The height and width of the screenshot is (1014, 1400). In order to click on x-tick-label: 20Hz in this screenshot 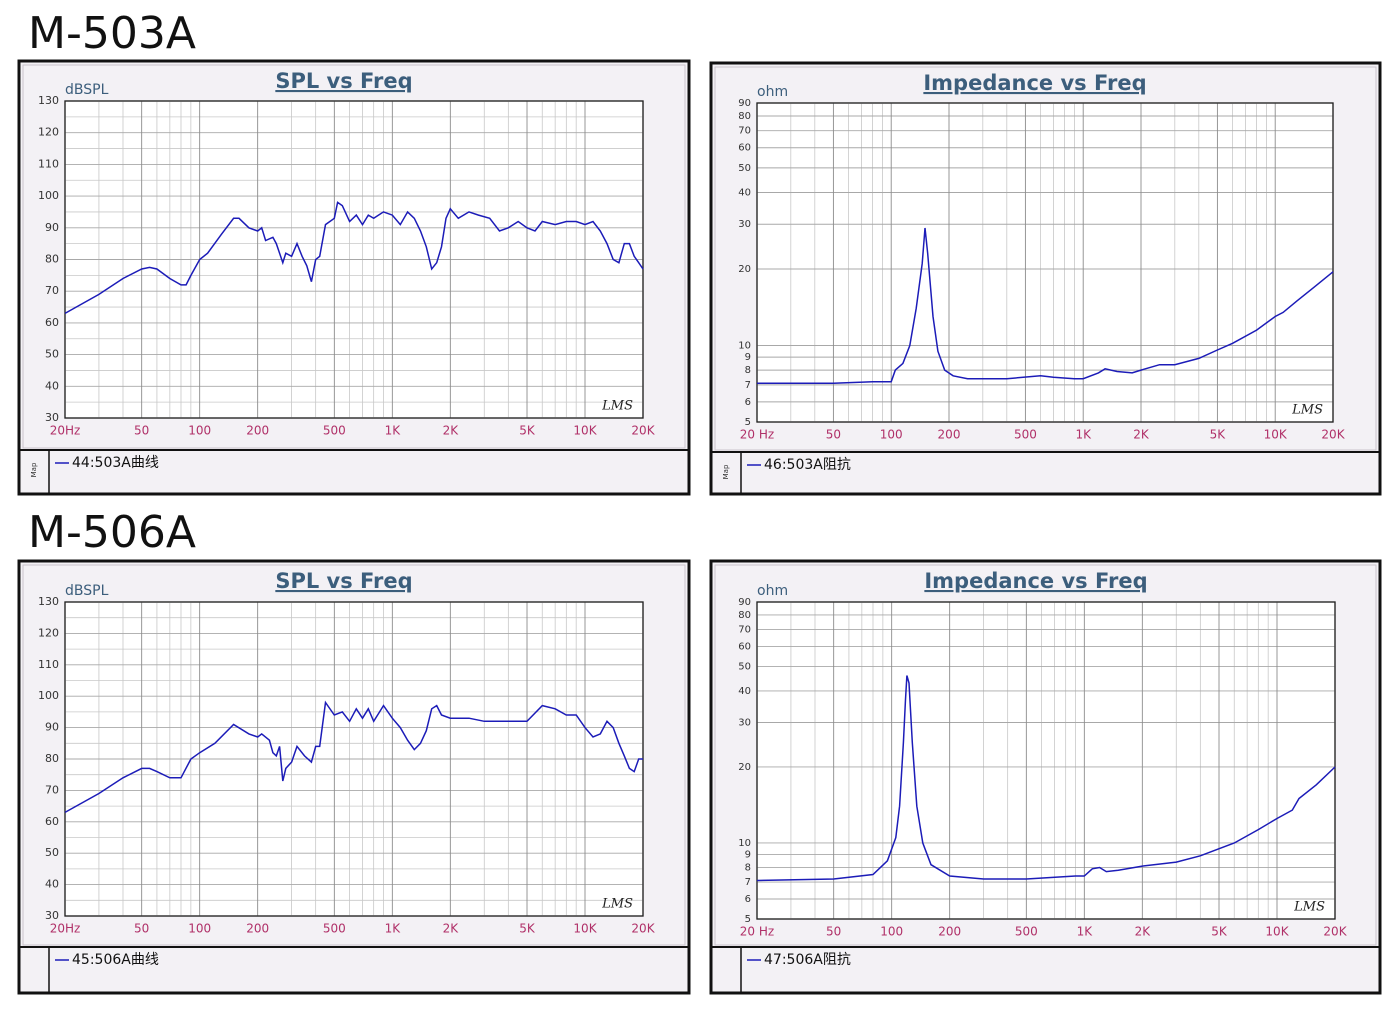, I will do `click(65, 431)`.